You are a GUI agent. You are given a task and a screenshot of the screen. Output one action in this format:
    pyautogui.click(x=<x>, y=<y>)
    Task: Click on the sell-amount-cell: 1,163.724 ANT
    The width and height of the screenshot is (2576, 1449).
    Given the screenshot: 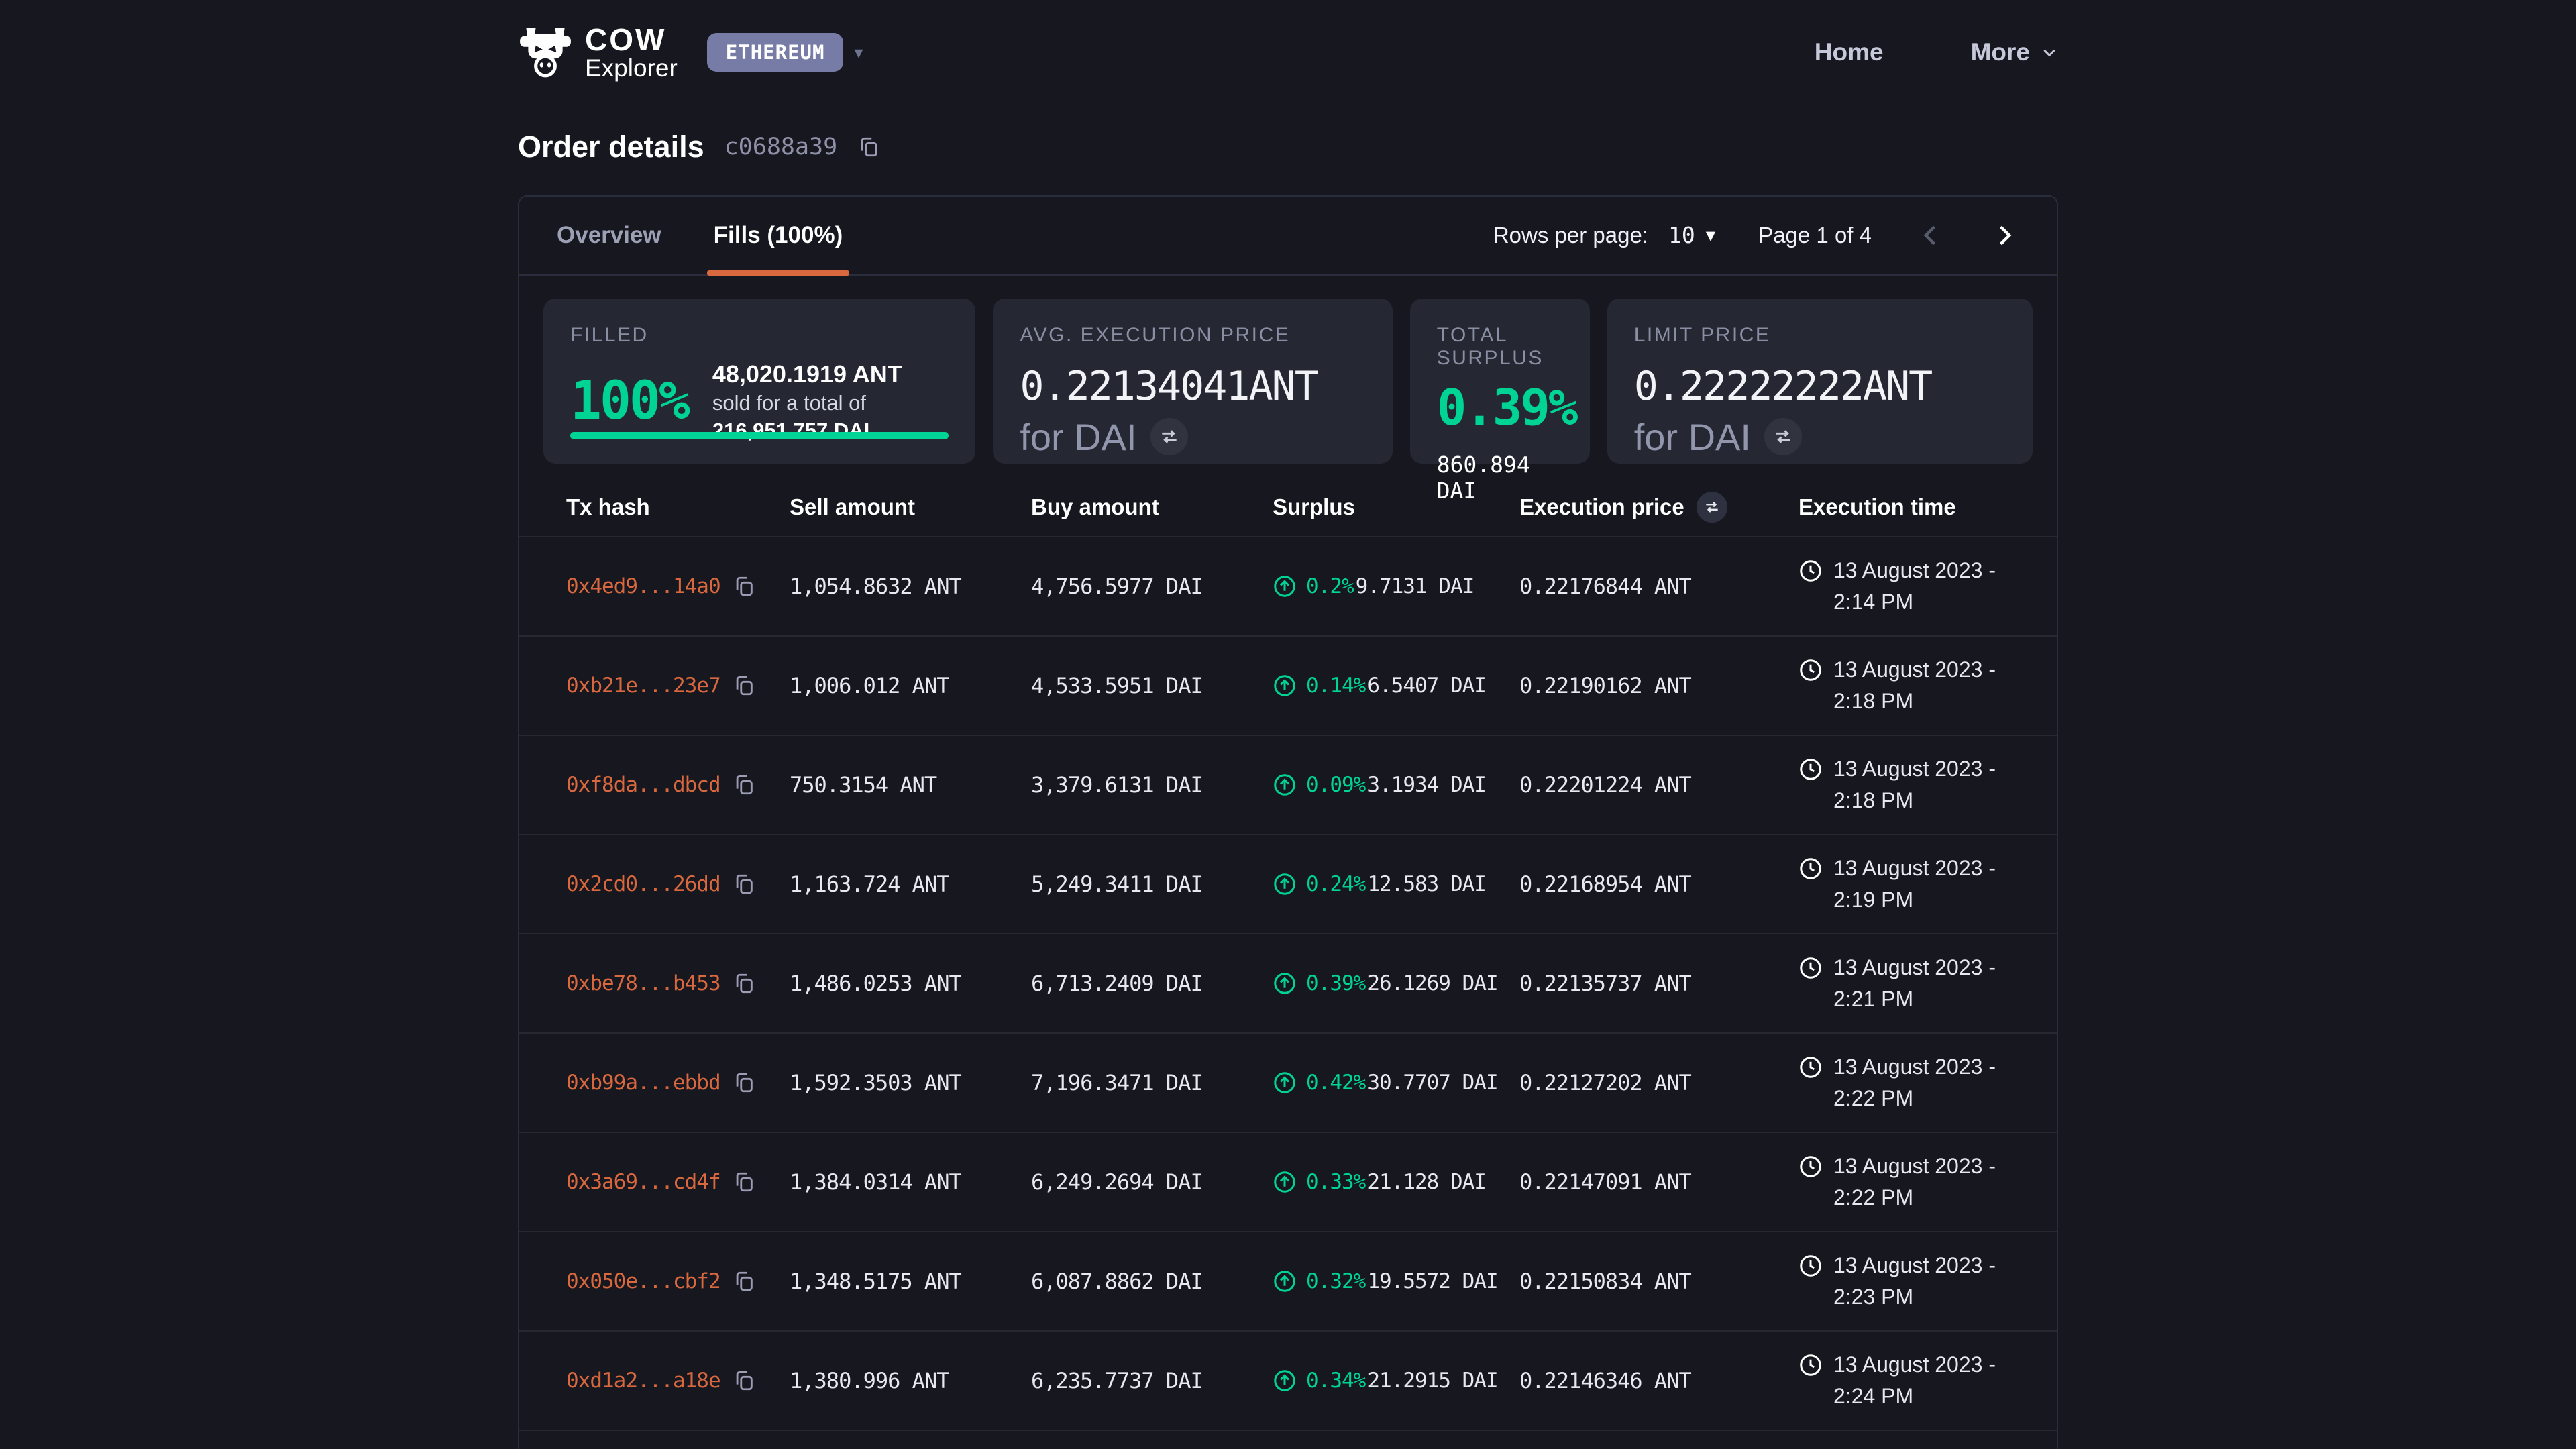 What is the action you would take?
    pyautogui.click(x=869, y=884)
    